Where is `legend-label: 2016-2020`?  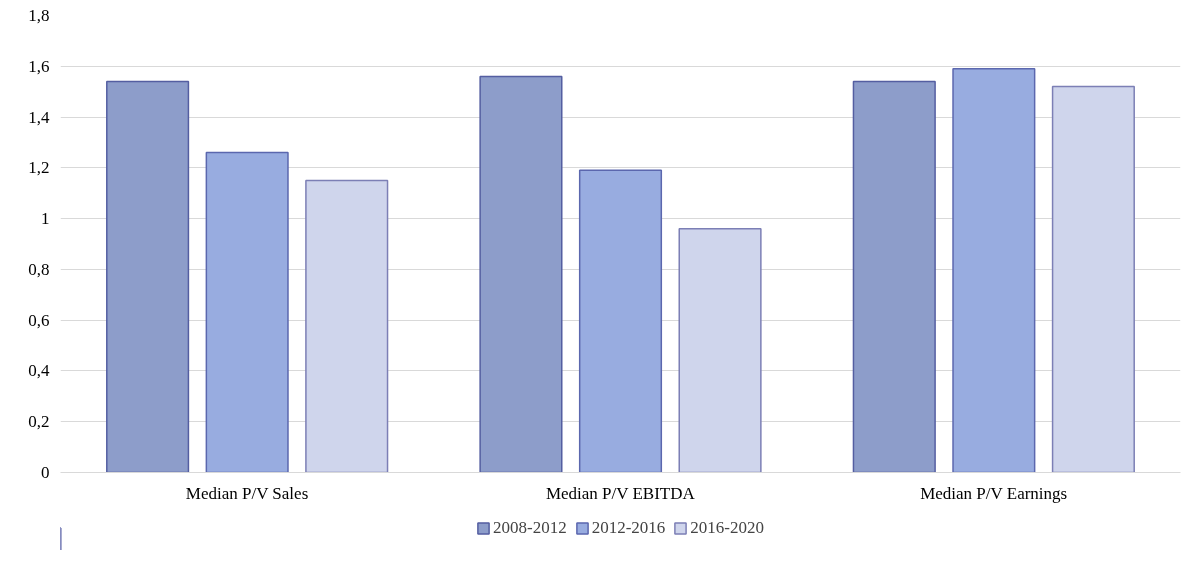
legend-label: 2016-2020 is located at coordinates (727, 527).